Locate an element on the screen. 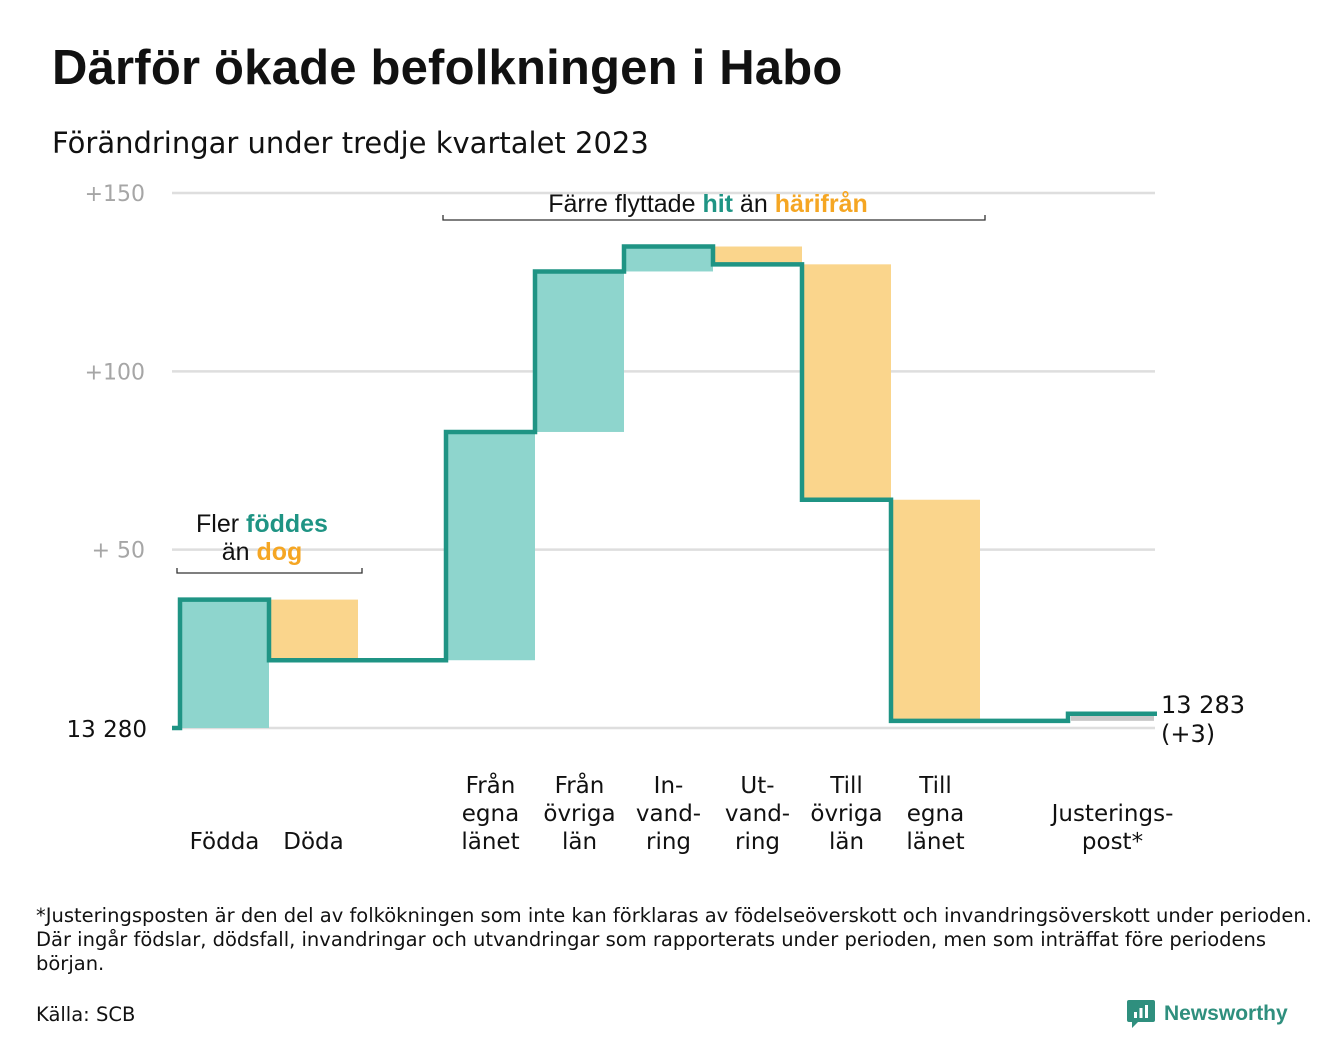 The width and height of the screenshot is (1340, 1060). source-note: Källa: SCB is located at coordinates (86, 1014).